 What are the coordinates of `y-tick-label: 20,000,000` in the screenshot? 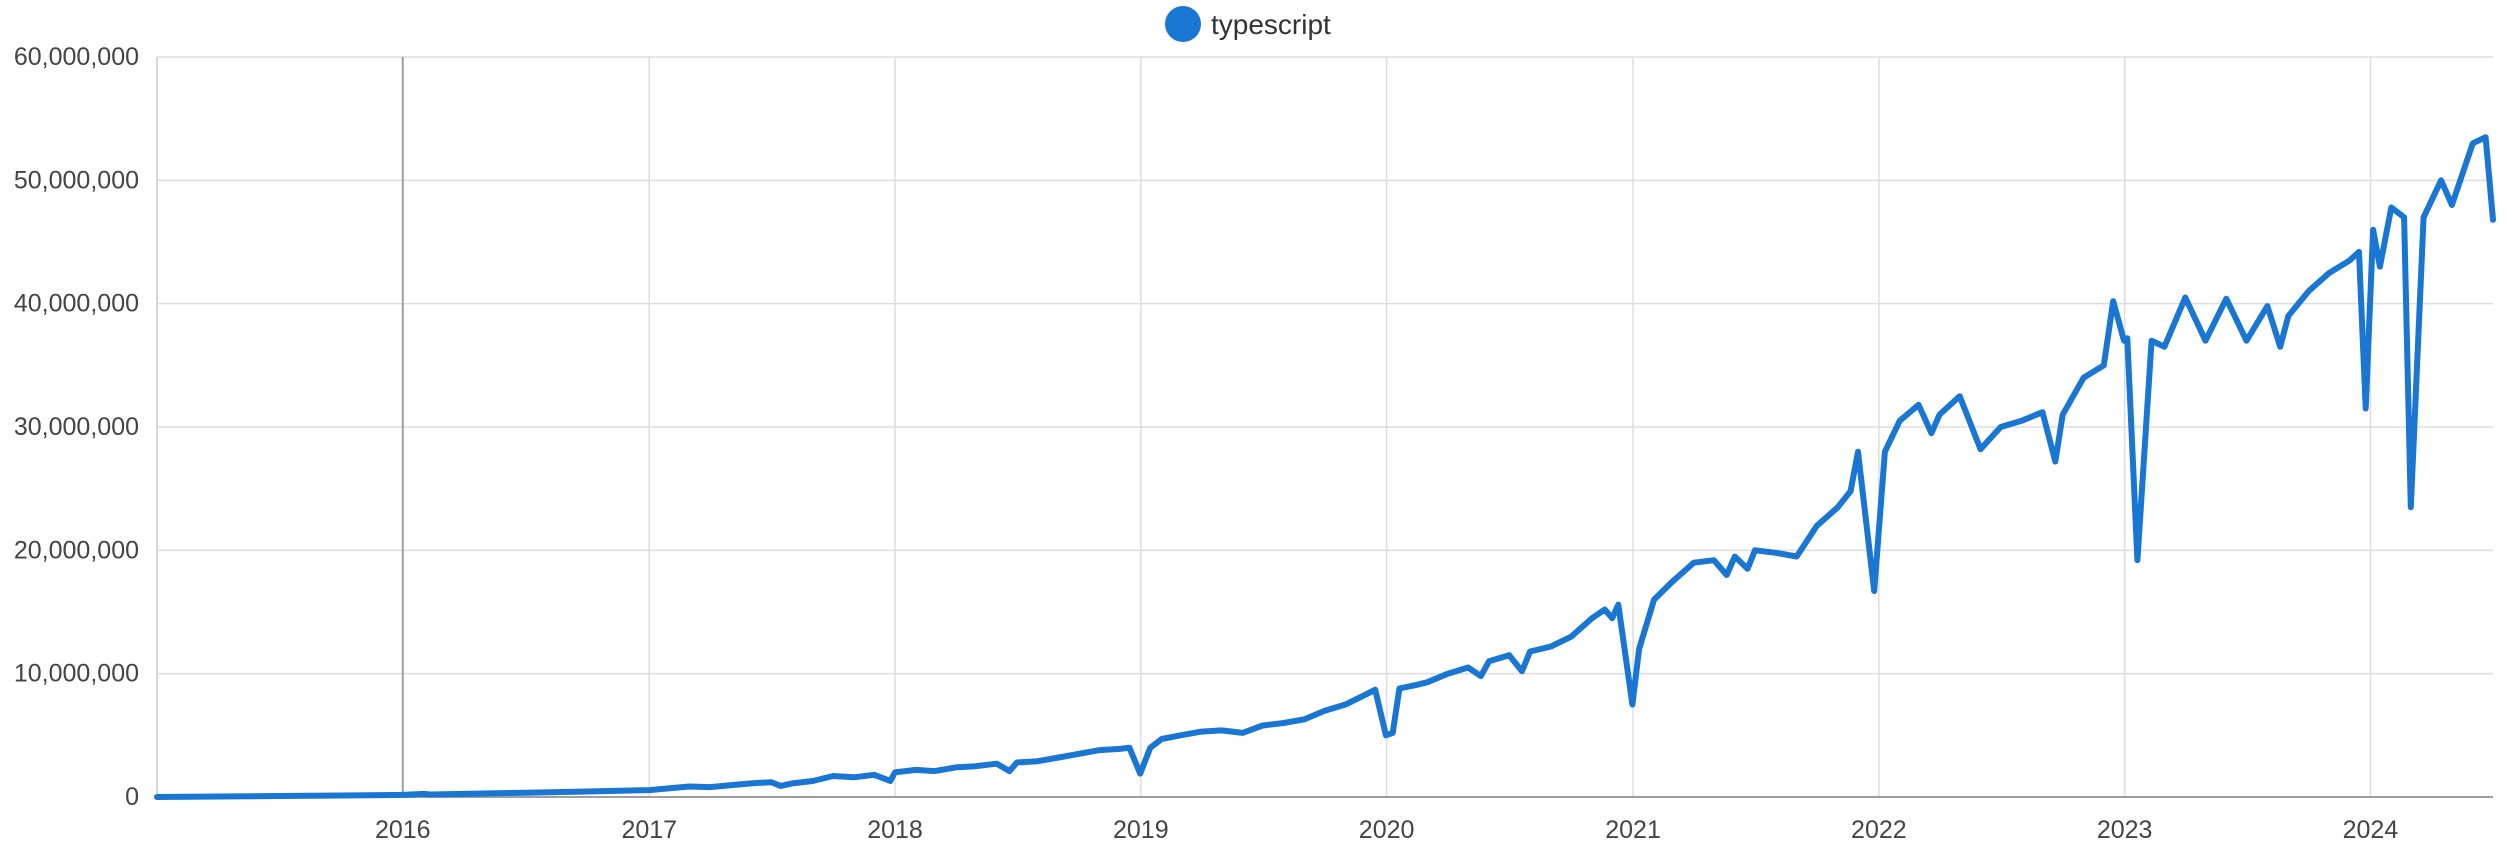 It's located at (76, 550).